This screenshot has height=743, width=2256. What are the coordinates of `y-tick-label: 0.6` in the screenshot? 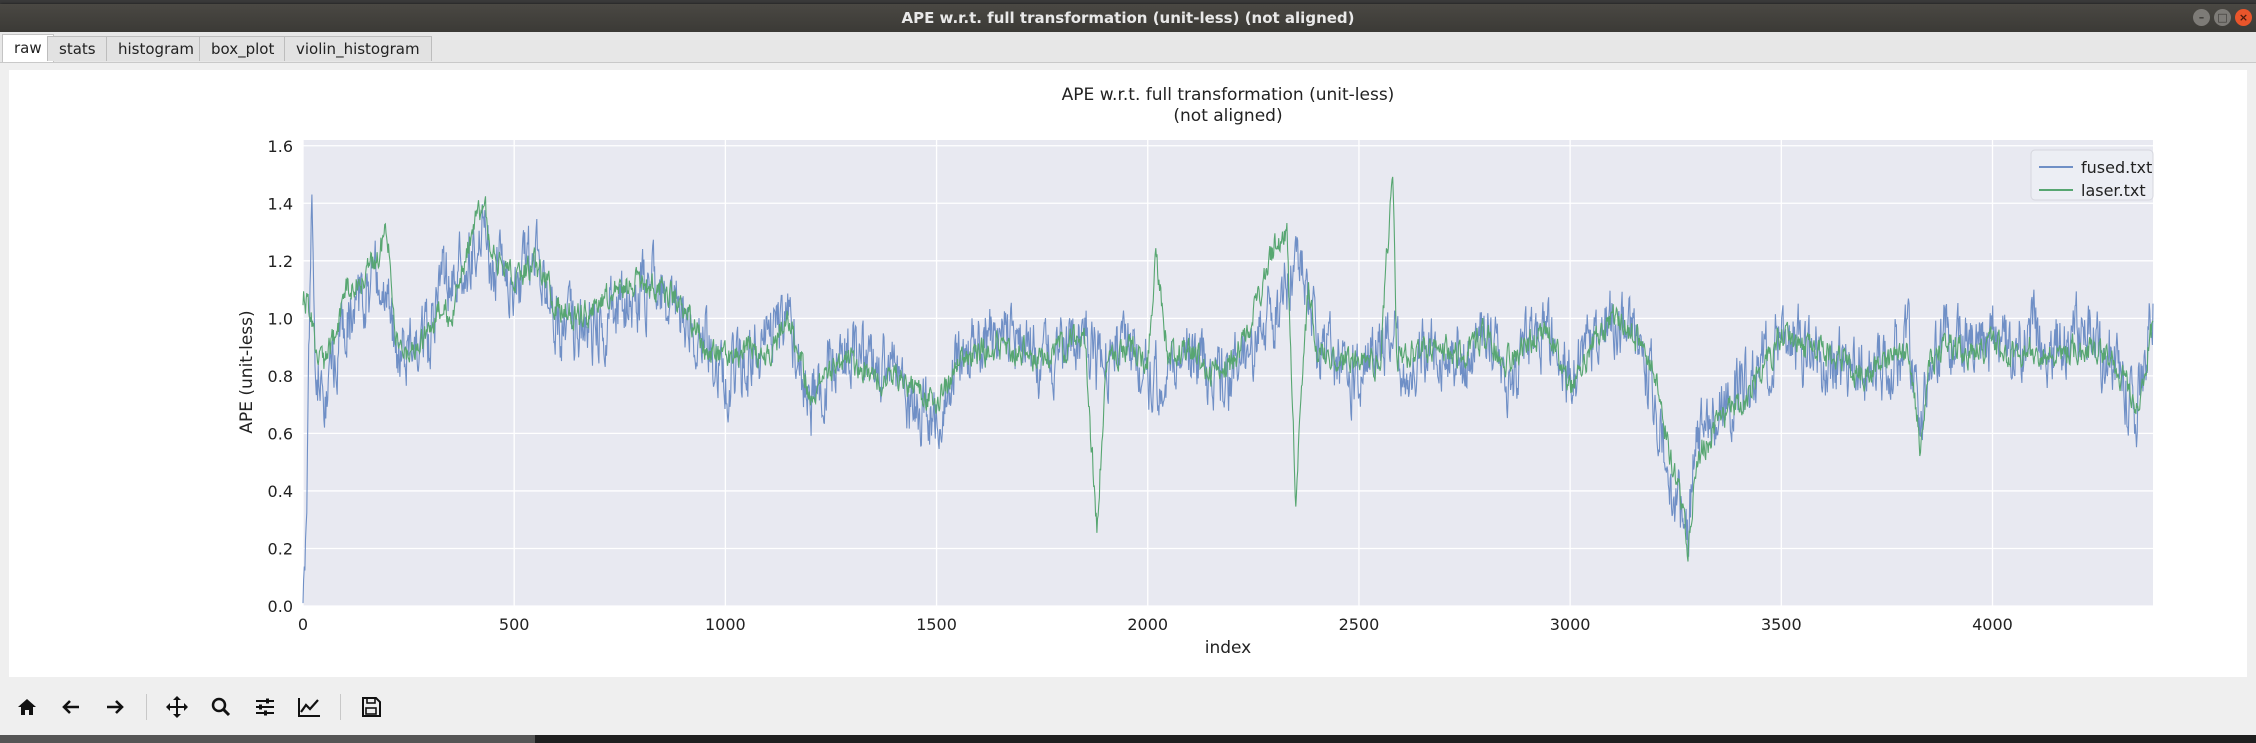 It's located at (280, 433).